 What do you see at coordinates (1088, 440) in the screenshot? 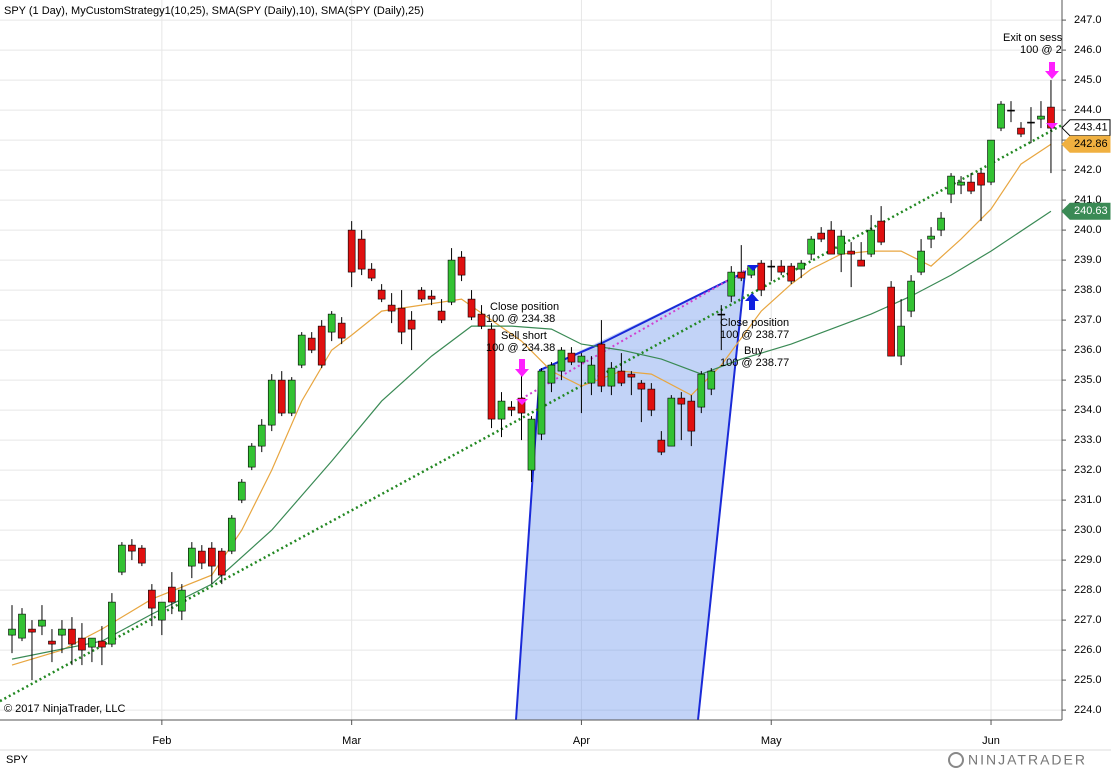
I see `y-tick-label: 233.0` at bounding box center [1088, 440].